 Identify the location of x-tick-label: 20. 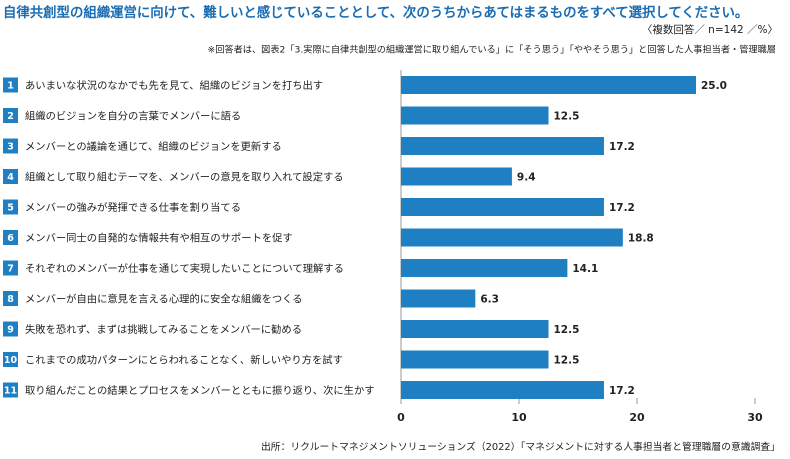
(637, 417).